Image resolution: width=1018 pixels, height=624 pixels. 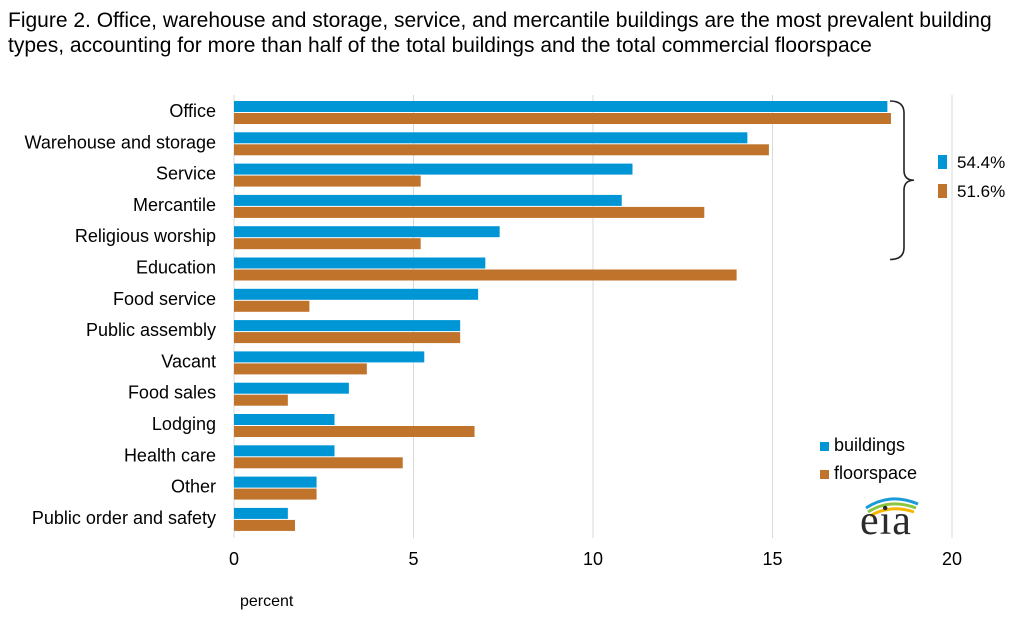 I want to click on category-label: Service, so click(x=186, y=174).